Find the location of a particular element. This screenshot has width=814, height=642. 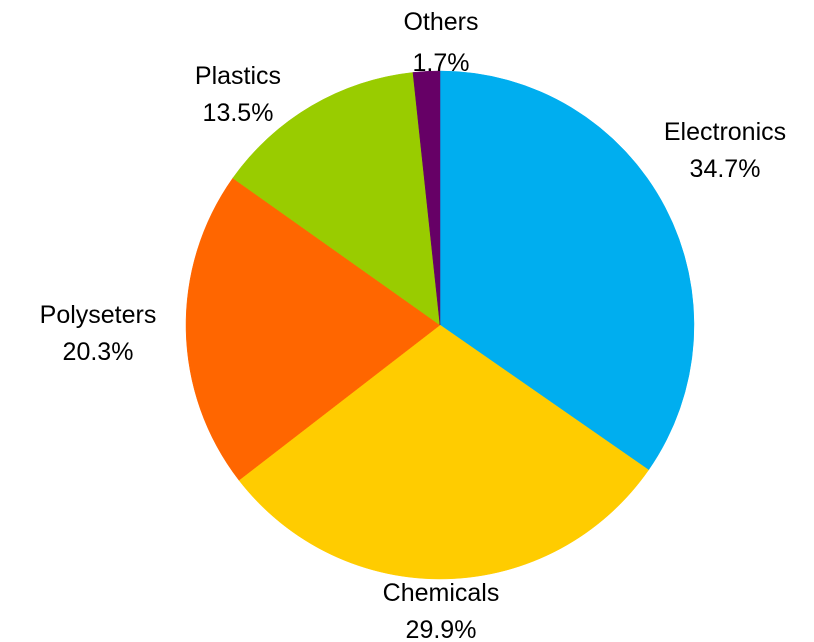

slice-value-polyseters: 20.3% is located at coordinates (98, 352).